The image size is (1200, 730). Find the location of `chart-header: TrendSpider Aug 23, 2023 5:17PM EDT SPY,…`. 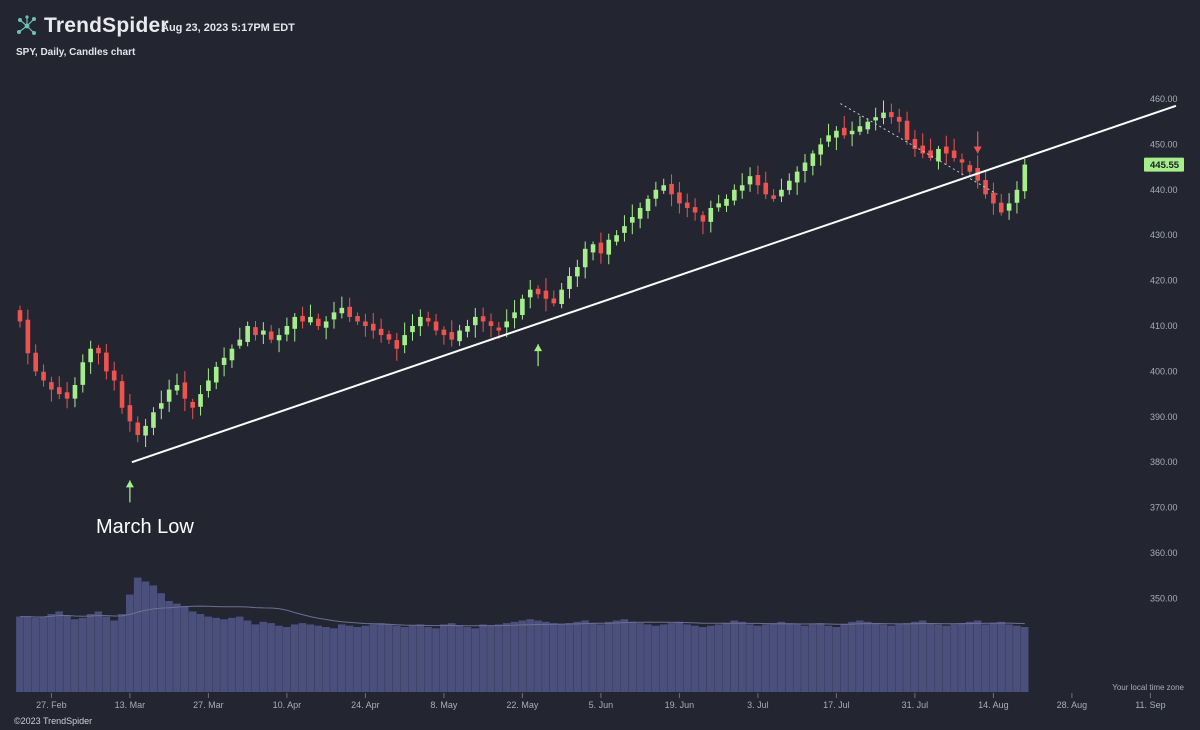

chart-header: TrendSpider Aug 23, 2023 5:17PM EDT SPY,… is located at coordinates (600, 32).